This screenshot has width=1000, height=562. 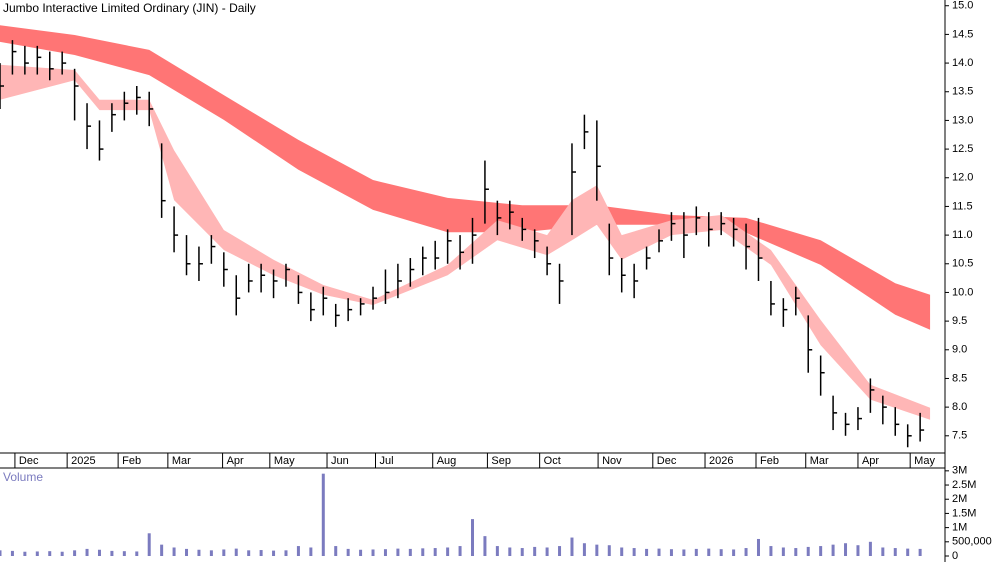 What do you see at coordinates (612, 461) in the screenshot?
I see `x-tick-label: Nov` at bounding box center [612, 461].